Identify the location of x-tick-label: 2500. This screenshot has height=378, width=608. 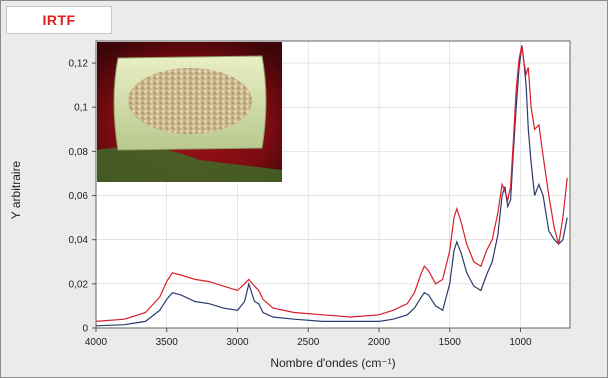
(308, 342).